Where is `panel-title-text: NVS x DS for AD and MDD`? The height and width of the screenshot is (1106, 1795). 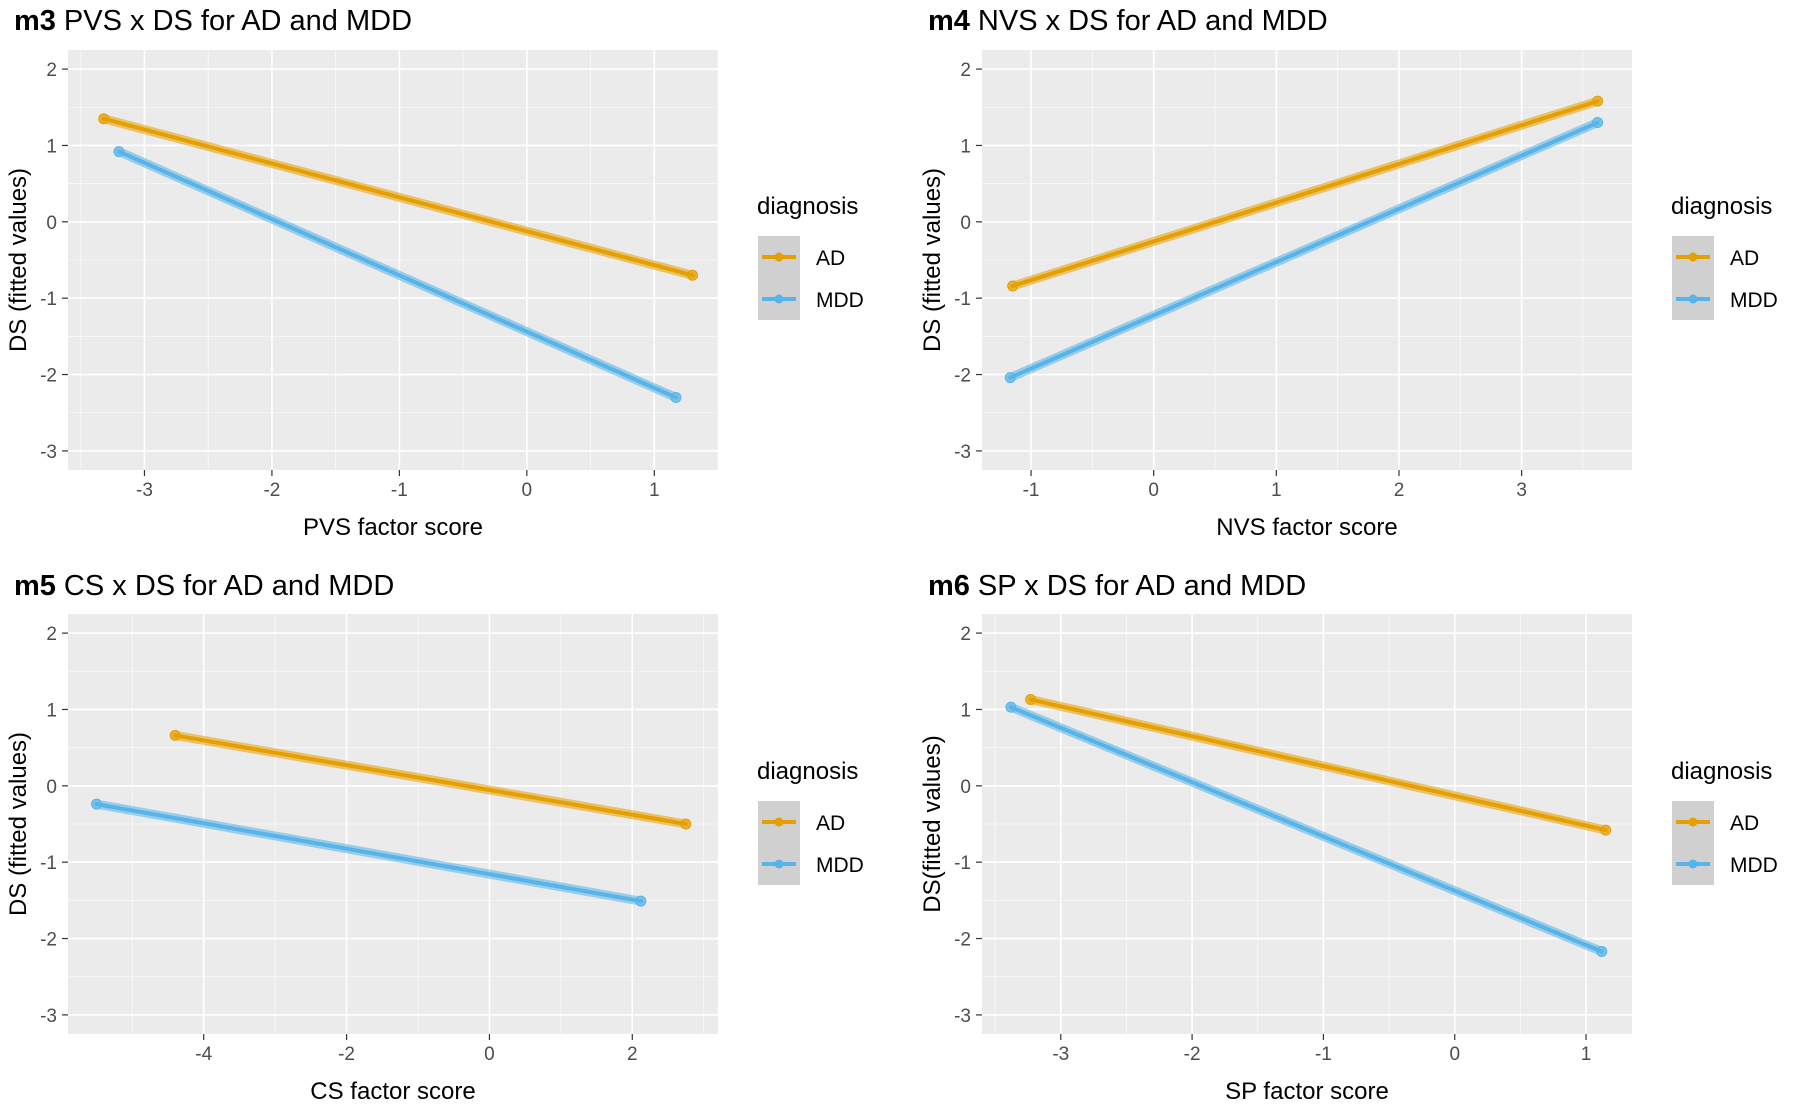
panel-title-text: NVS x DS for AD and MDD is located at coordinates (1153, 21).